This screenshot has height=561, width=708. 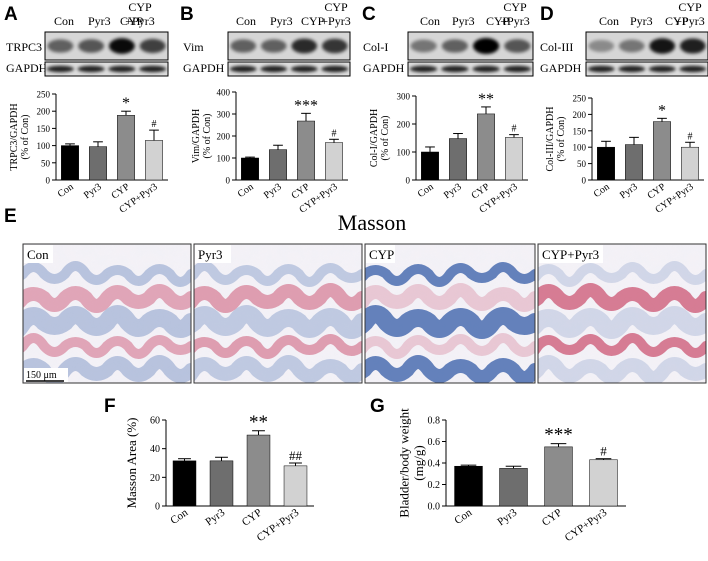 What do you see at coordinates (11, 14) in the screenshot?
I see `panel-label-a: A` at bounding box center [11, 14].